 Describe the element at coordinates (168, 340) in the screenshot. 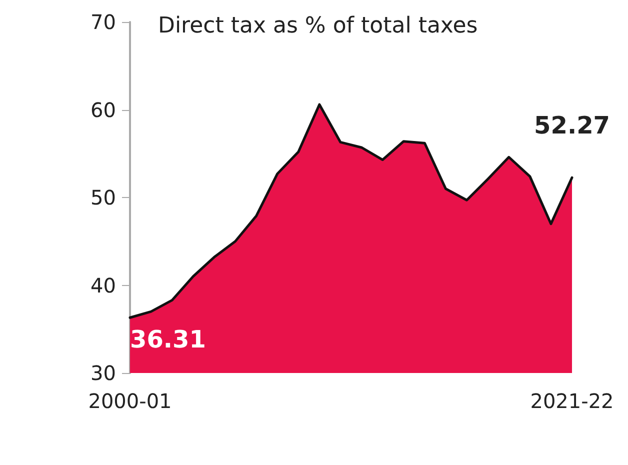

I see `data-label: 36.31` at that location.